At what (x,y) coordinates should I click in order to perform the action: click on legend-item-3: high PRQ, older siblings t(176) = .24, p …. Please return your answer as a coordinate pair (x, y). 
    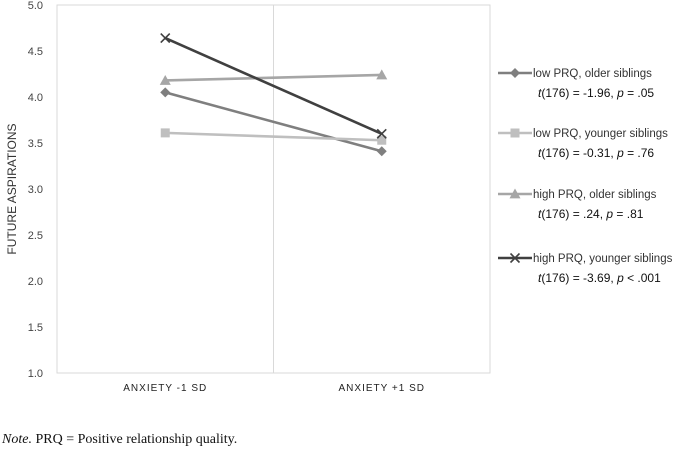
    Looking at the image, I should click on (577, 204).